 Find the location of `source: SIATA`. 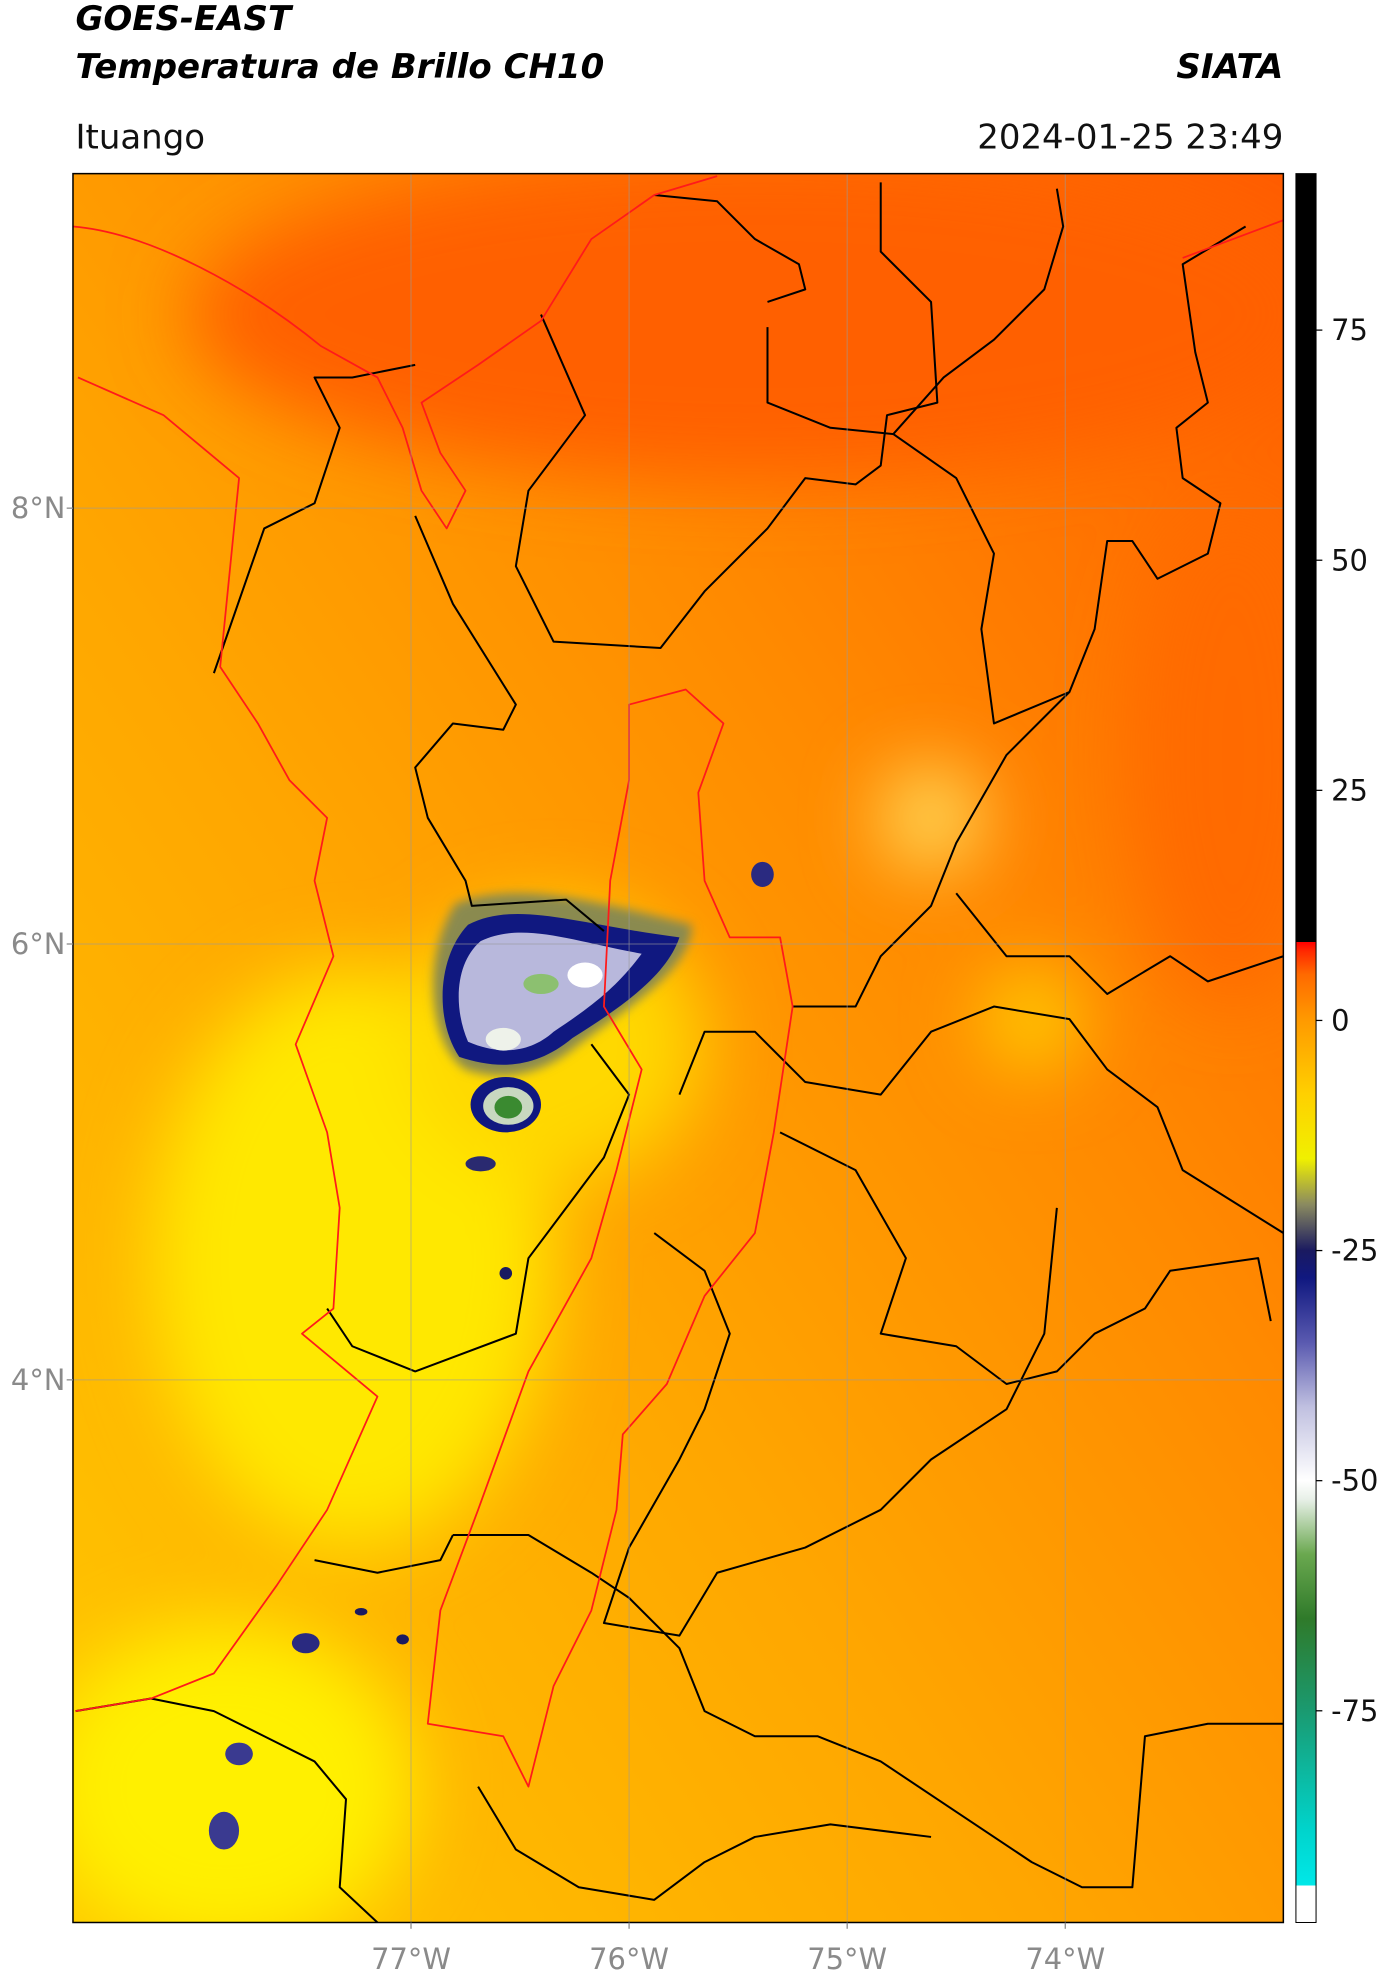

source: SIATA is located at coordinates (1229, 67).